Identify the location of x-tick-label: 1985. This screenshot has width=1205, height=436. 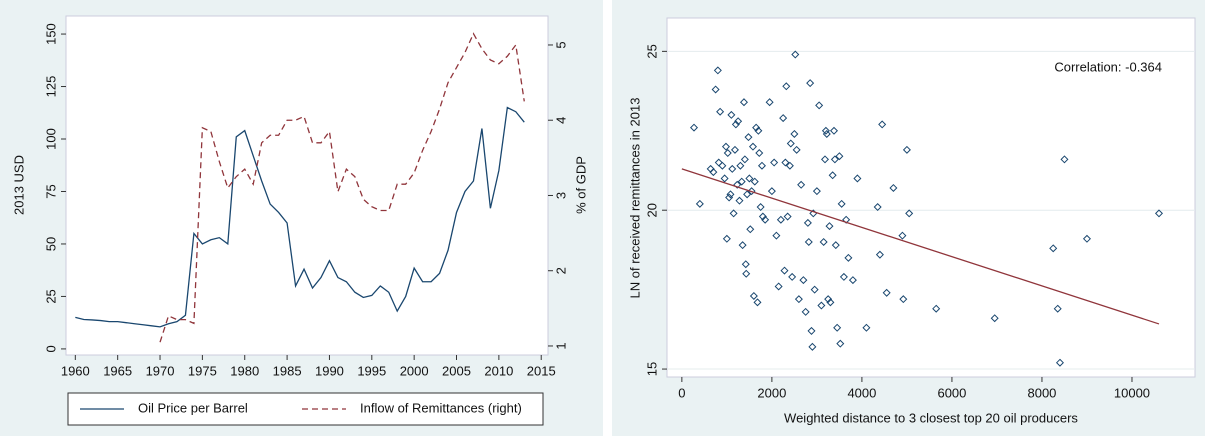
(287, 370).